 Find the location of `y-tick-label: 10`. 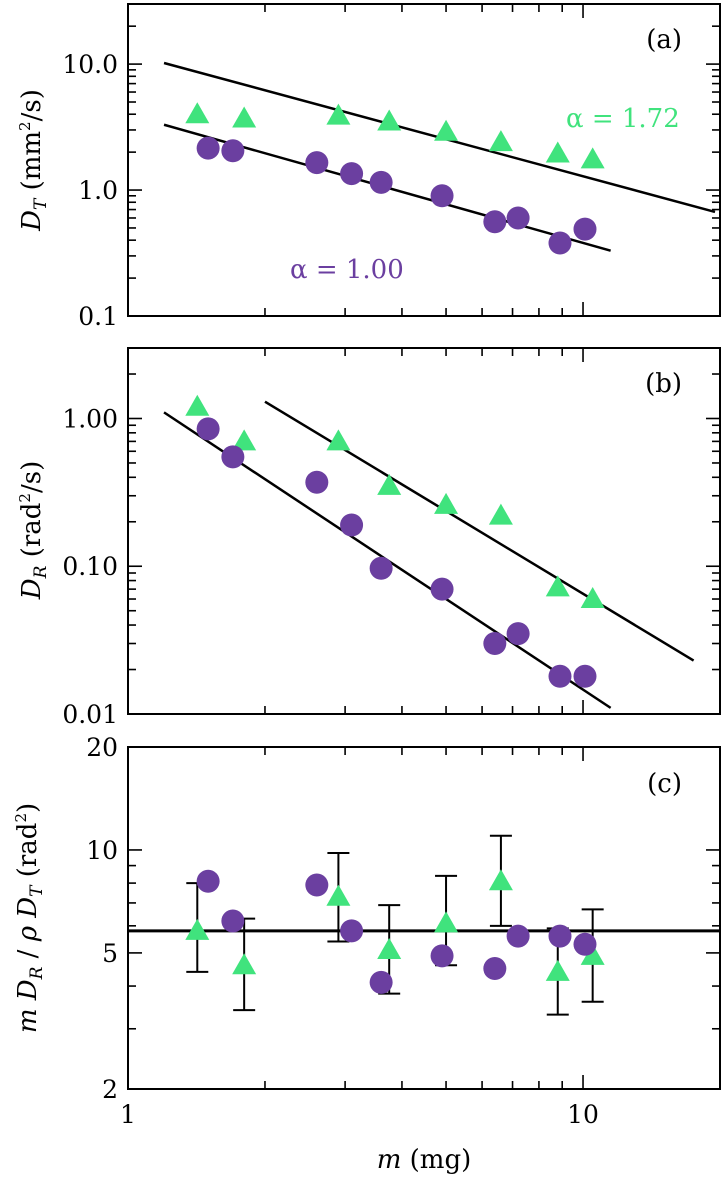

y-tick-label: 10 is located at coordinates (102, 850).